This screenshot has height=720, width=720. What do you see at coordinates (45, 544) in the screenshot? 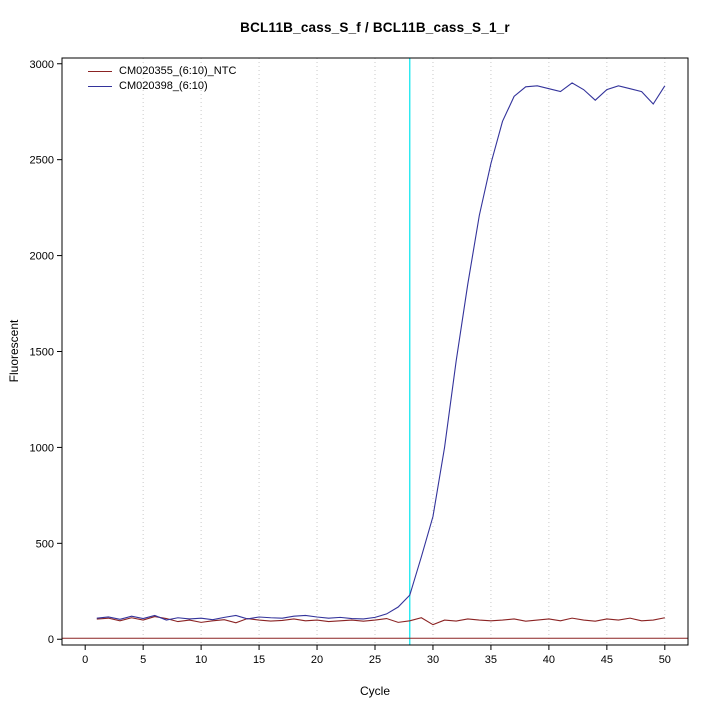
I see `svg-text: 500` at bounding box center [45, 544].